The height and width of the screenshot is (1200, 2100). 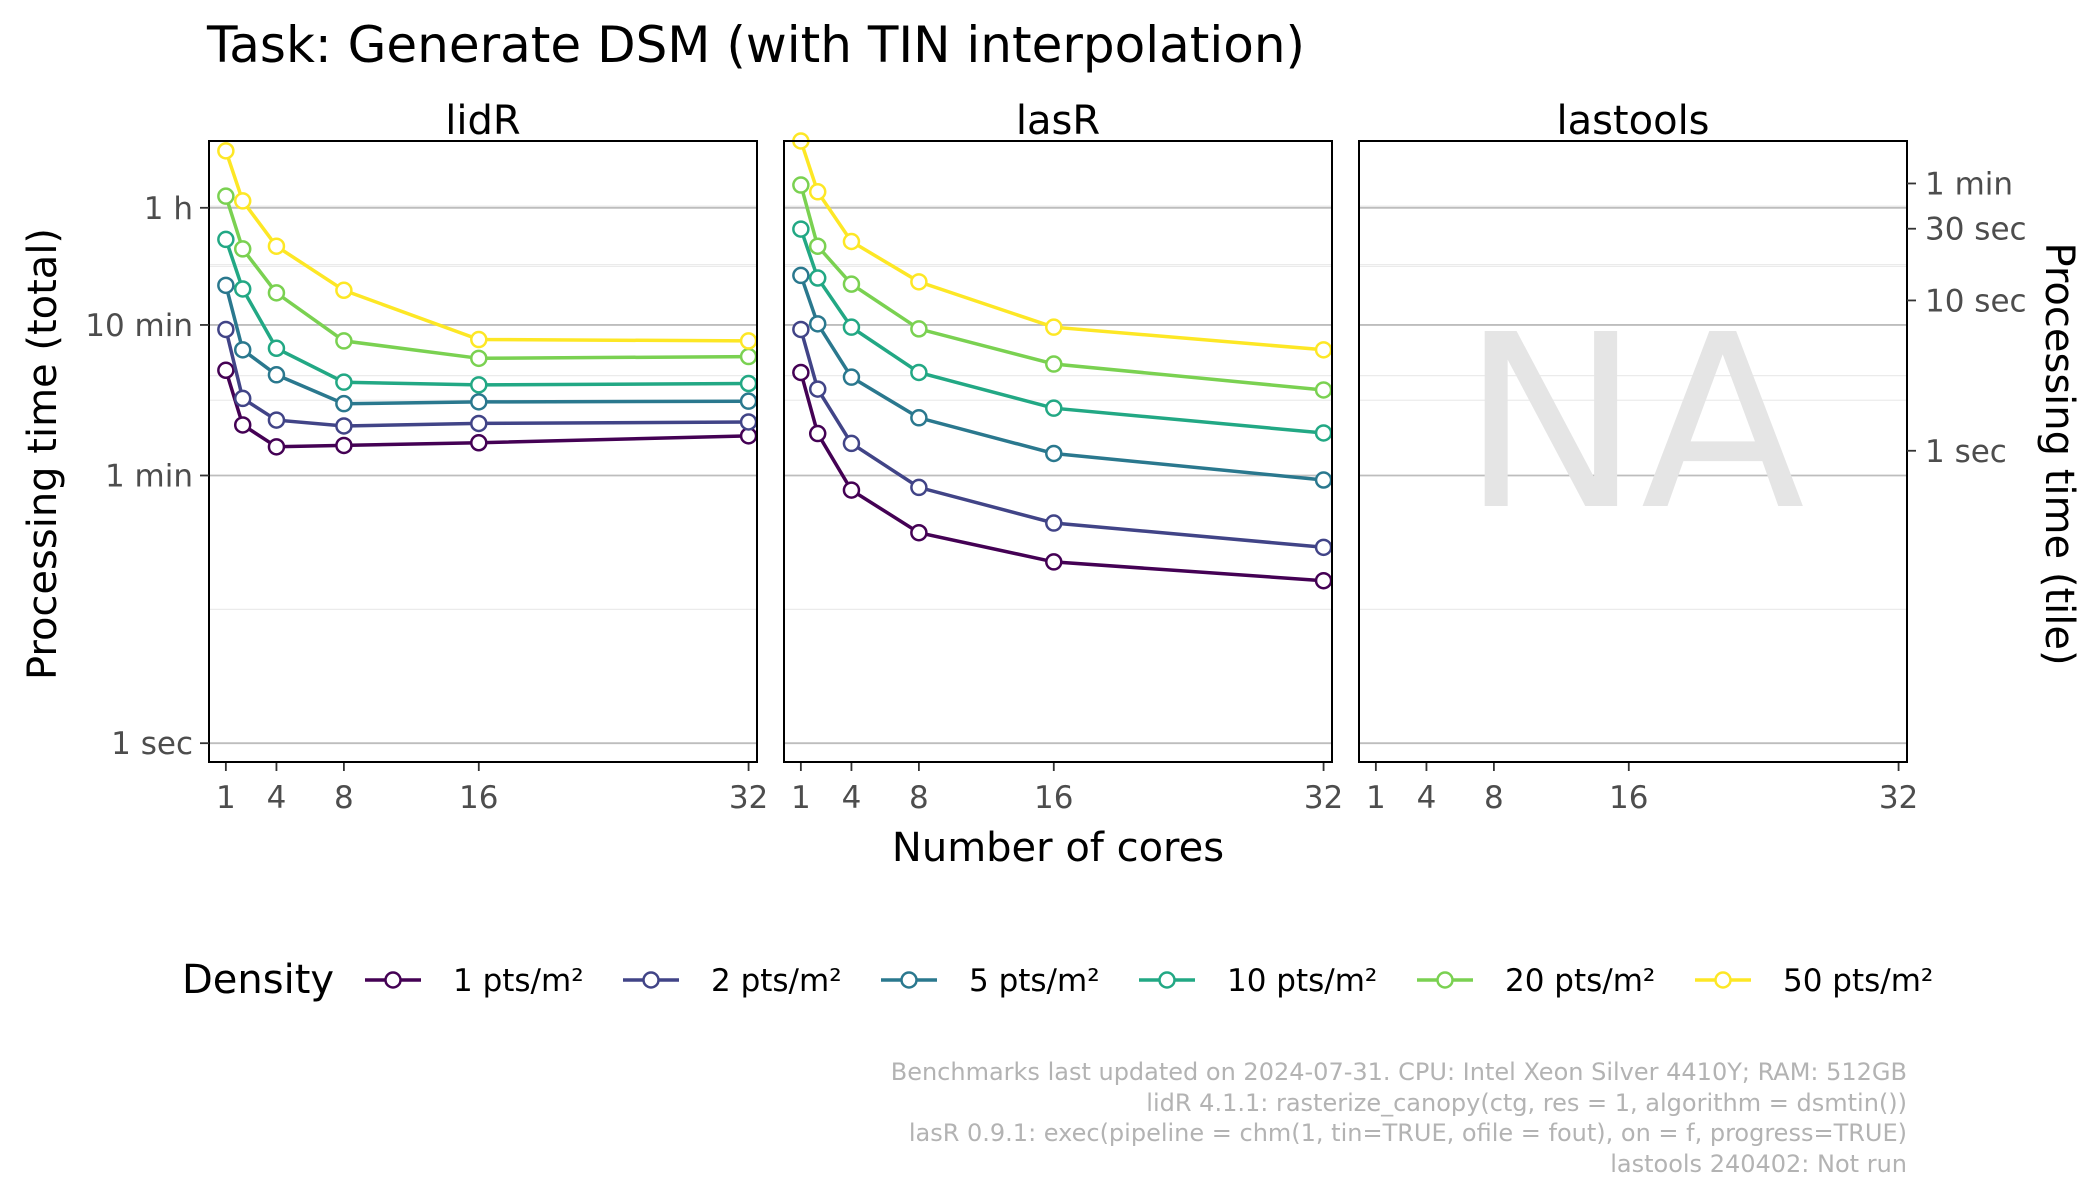 I want to click on legend-title: Density, so click(x=258, y=980).